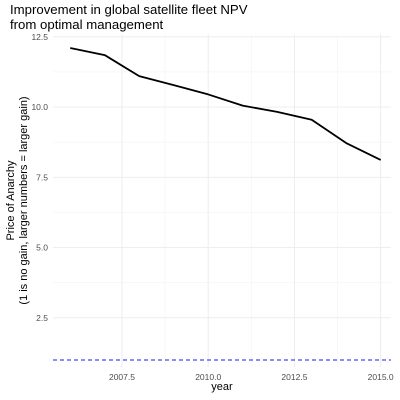 Image resolution: width=400 pixels, height=400 pixels. What do you see at coordinates (381, 377) in the screenshot?
I see `x-tick-label: 2015.0` at bounding box center [381, 377].